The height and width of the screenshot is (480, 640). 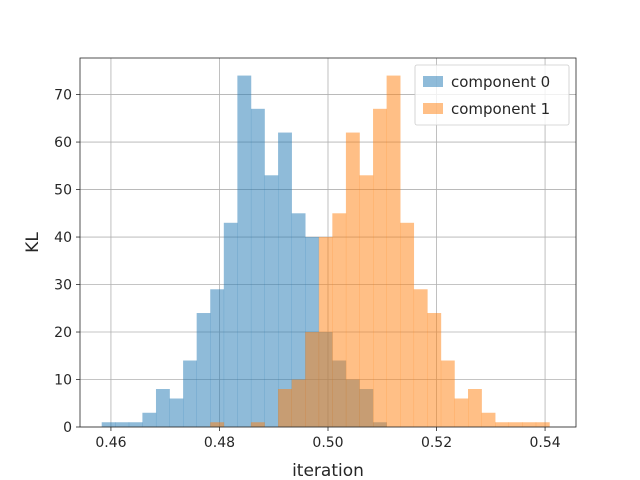 I want to click on y-tick-label: 10, so click(x=63, y=381).